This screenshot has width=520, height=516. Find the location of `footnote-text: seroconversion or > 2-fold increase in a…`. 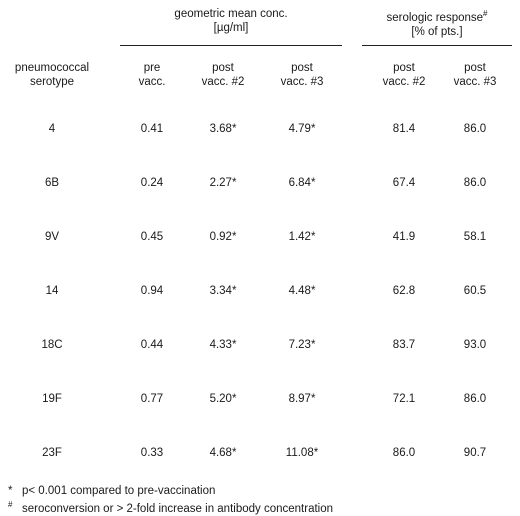

footnote-text: seroconversion or > 2-fold increase in a… is located at coordinates (177, 508).